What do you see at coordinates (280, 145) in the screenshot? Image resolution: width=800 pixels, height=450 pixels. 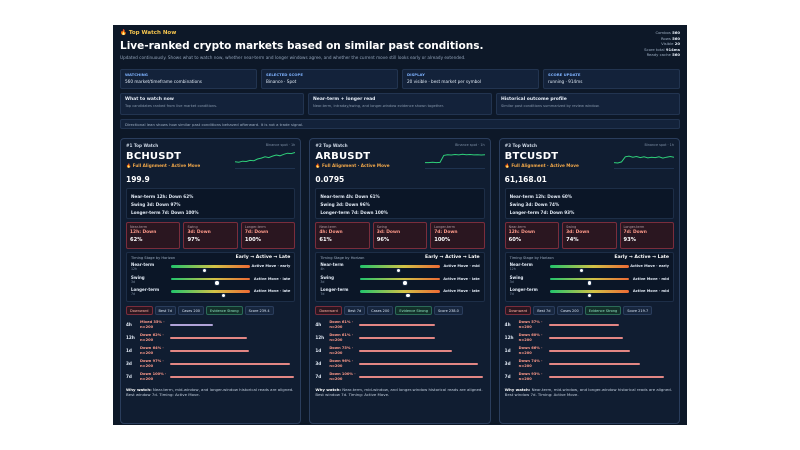 I see `sparkline-label: Binance spot · 1h` at bounding box center [280, 145].